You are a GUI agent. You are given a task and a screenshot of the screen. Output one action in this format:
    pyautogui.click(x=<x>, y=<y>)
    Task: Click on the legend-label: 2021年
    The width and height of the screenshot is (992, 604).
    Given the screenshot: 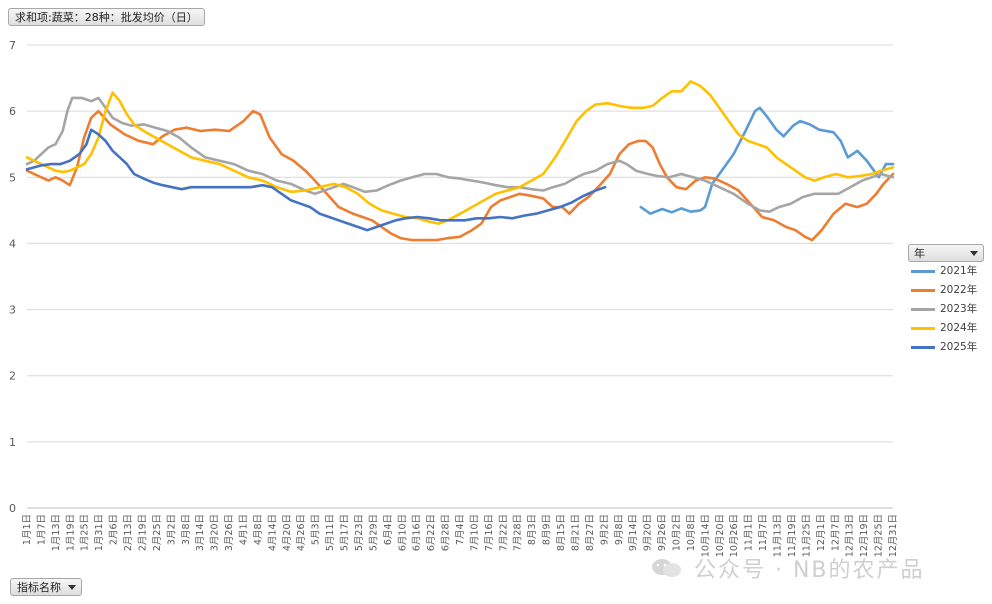 What is the action you would take?
    pyautogui.click(x=959, y=271)
    